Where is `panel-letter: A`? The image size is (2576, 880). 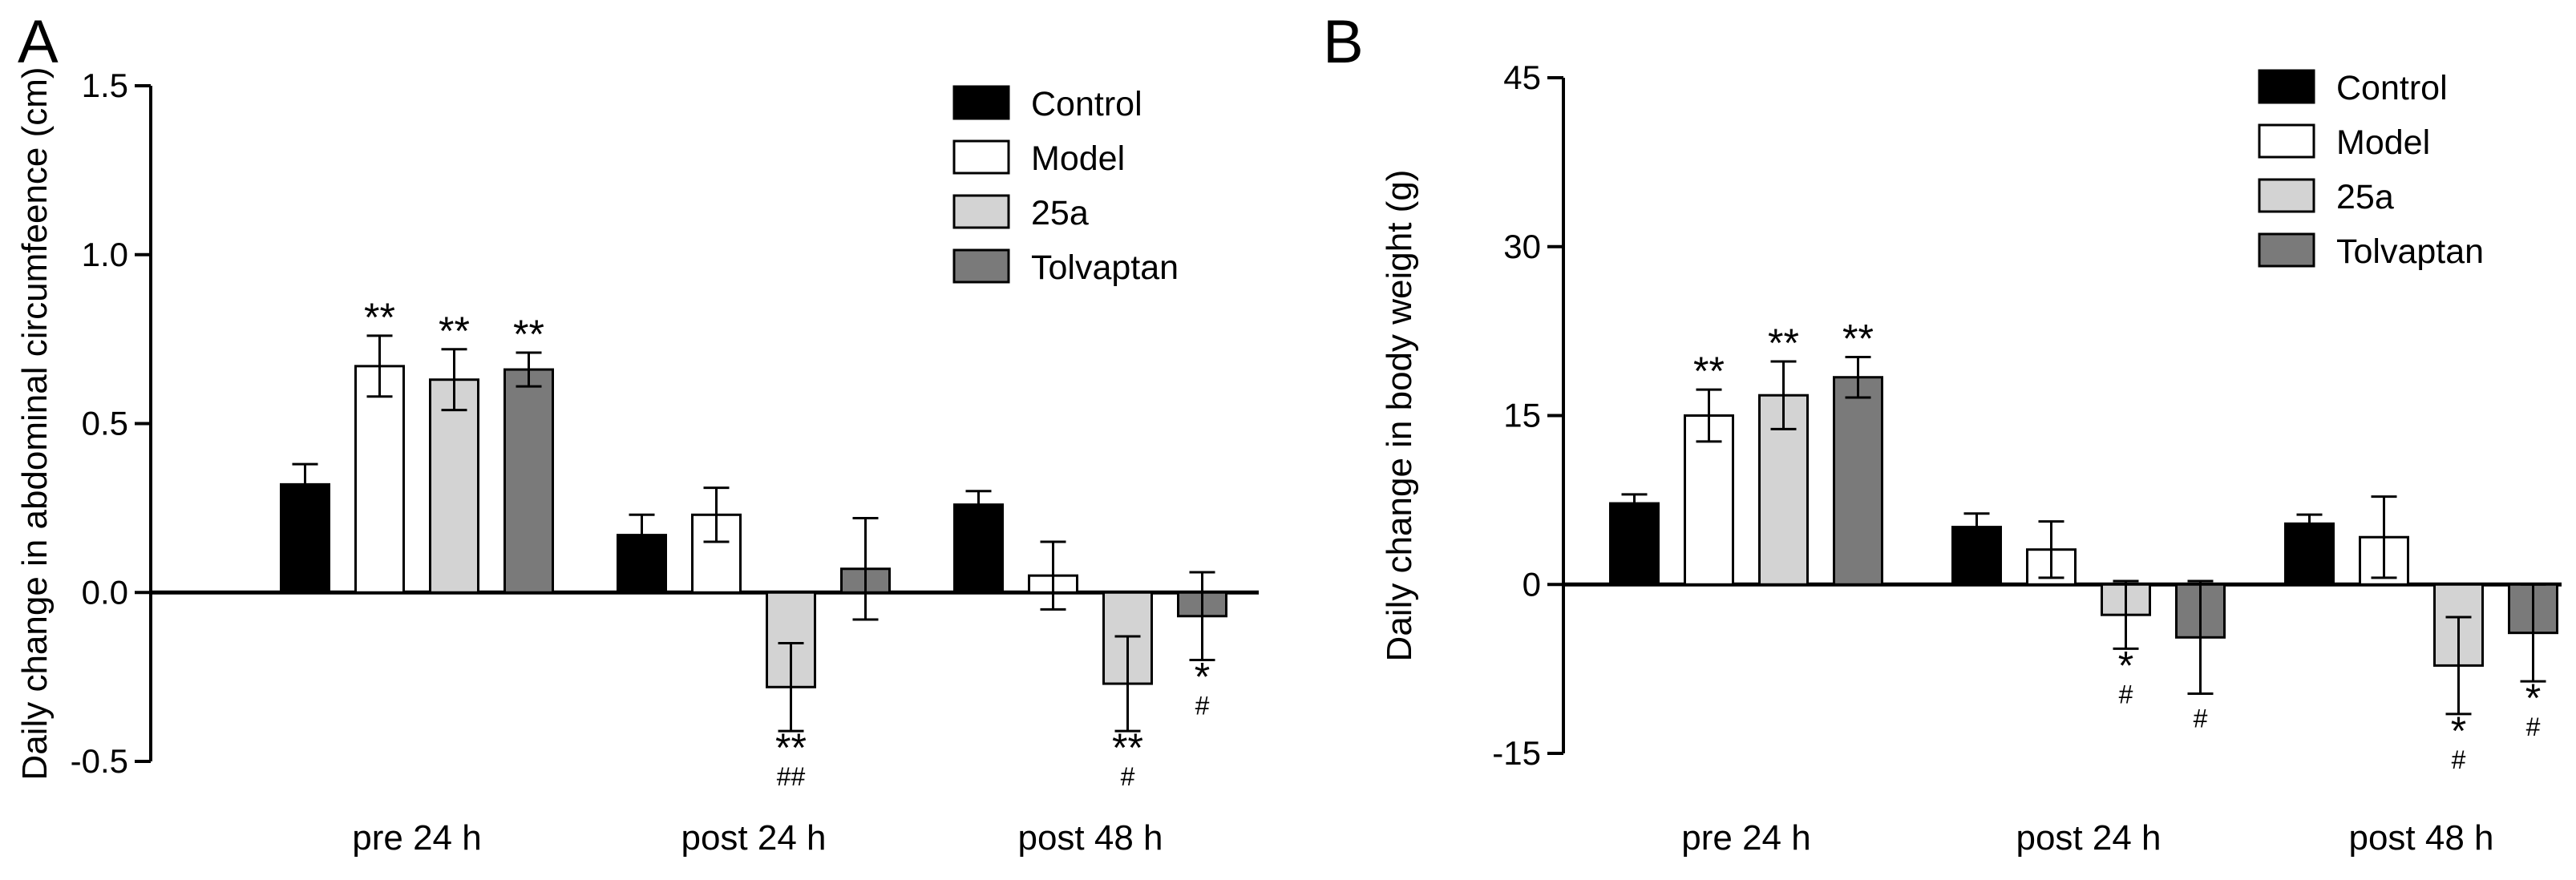
panel-letter: A is located at coordinates (38, 42).